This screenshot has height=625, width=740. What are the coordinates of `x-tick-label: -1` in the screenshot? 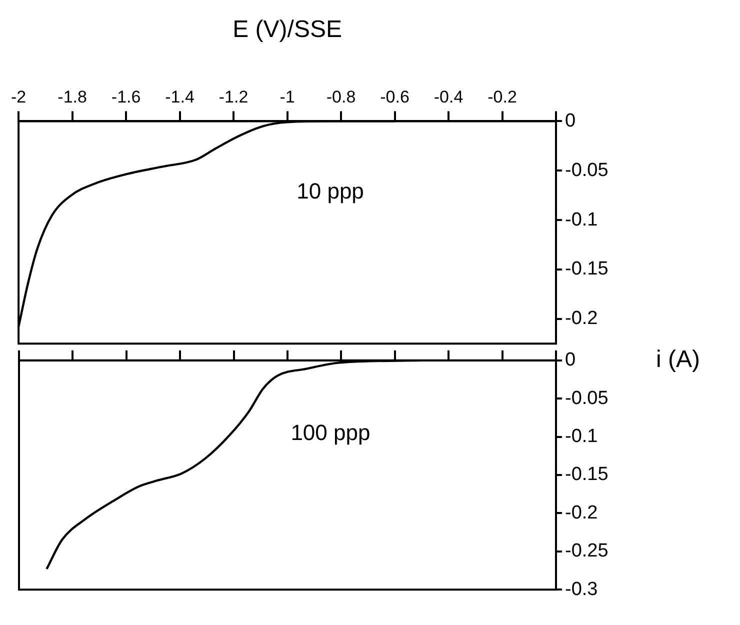 It's located at (287, 97).